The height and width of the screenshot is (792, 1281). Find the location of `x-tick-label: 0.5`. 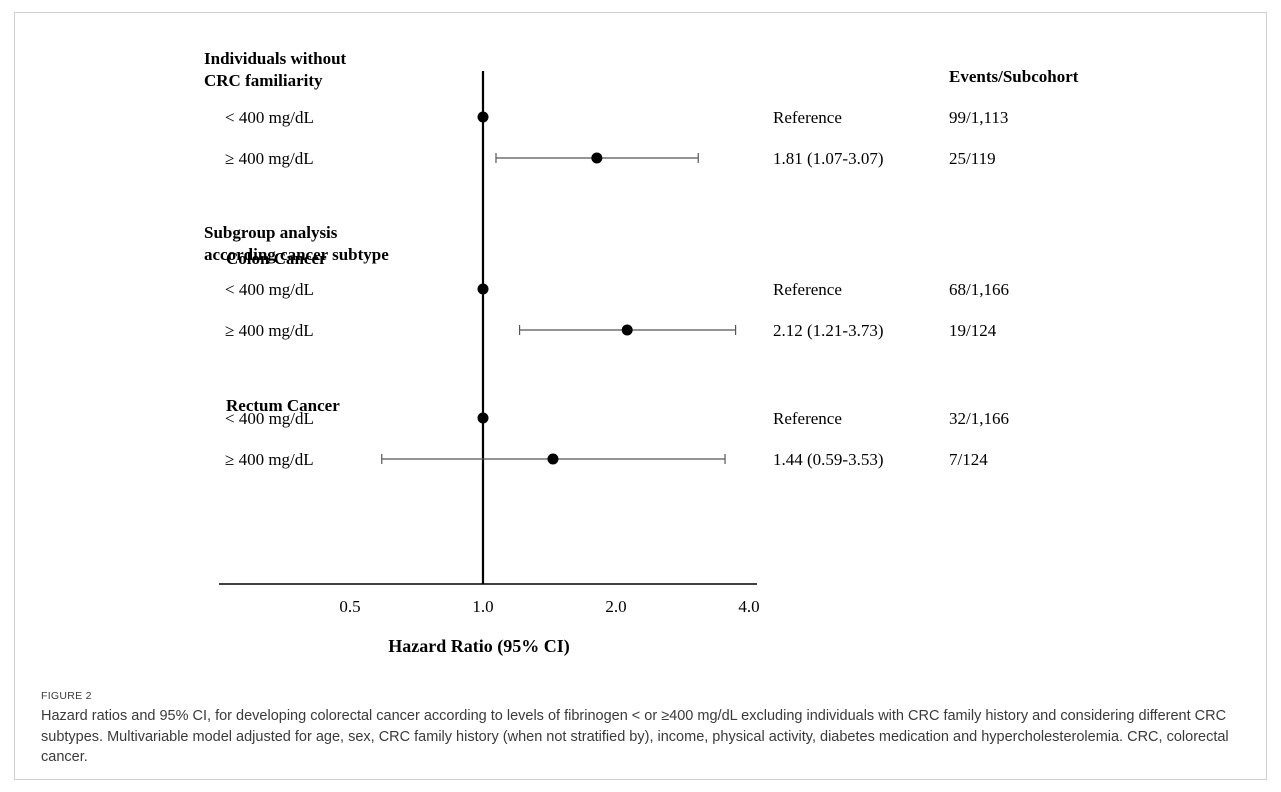

x-tick-label: 0.5 is located at coordinates (349, 606).